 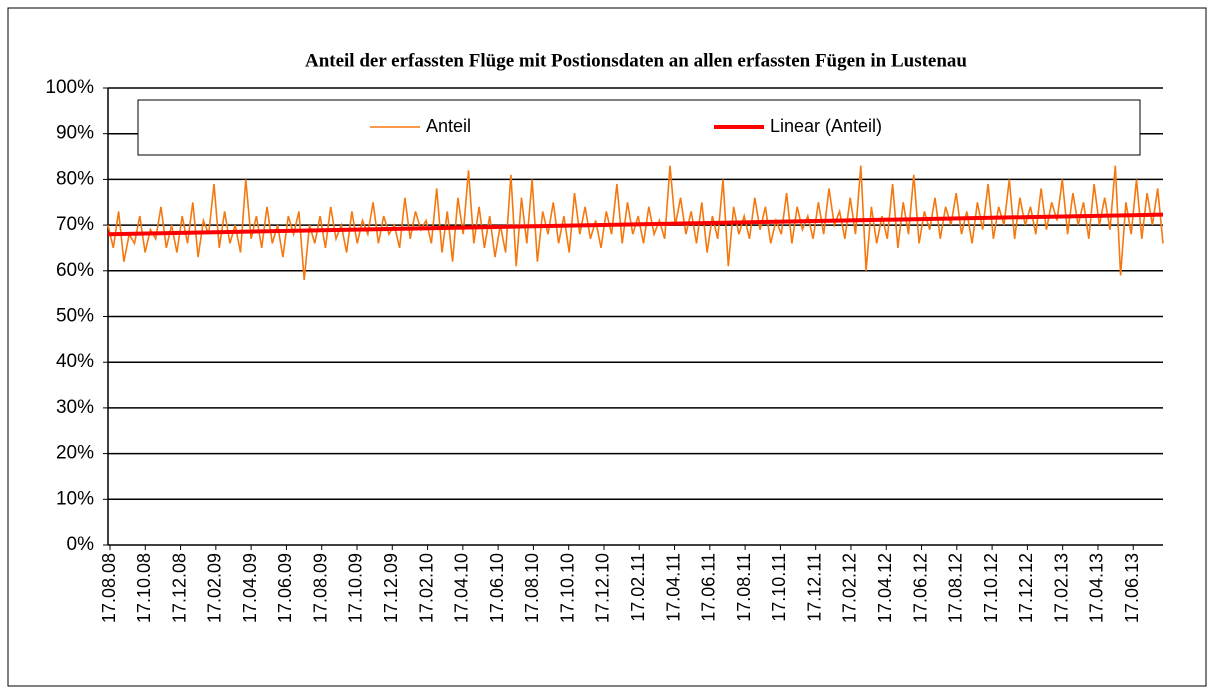 I want to click on x-tick-label: 17.06.12, so click(x=920, y=588).